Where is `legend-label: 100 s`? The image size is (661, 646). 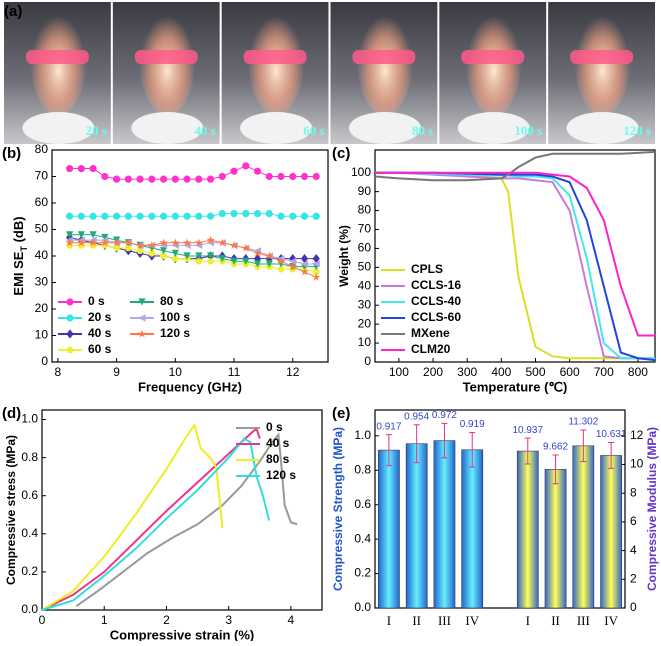
legend-label: 100 s is located at coordinates (175, 317).